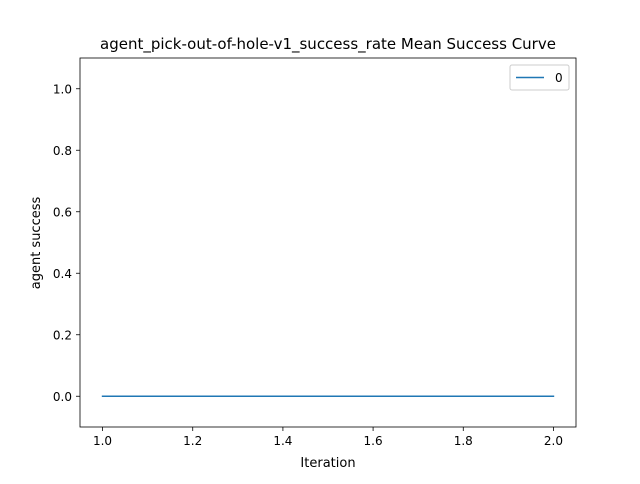  What do you see at coordinates (327, 463) in the screenshot?
I see `x-axis-label: Iteration` at bounding box center [327, 463].